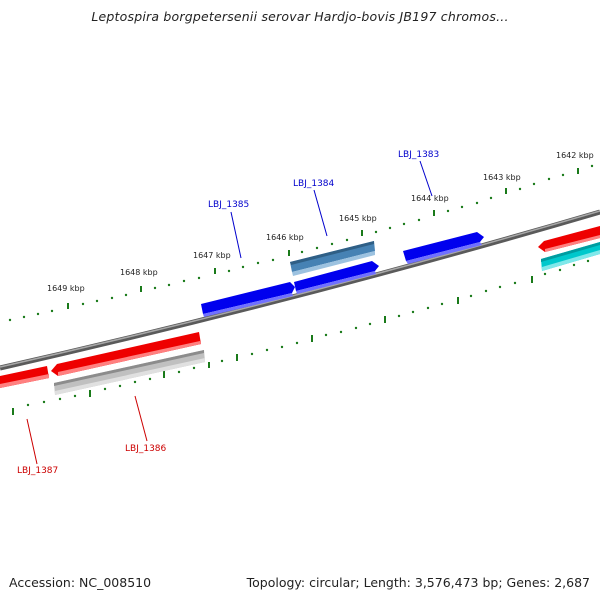 This screenshot has width=600, height=600. I want to click on tick-label: 1647 kbp, so click(212, 255).